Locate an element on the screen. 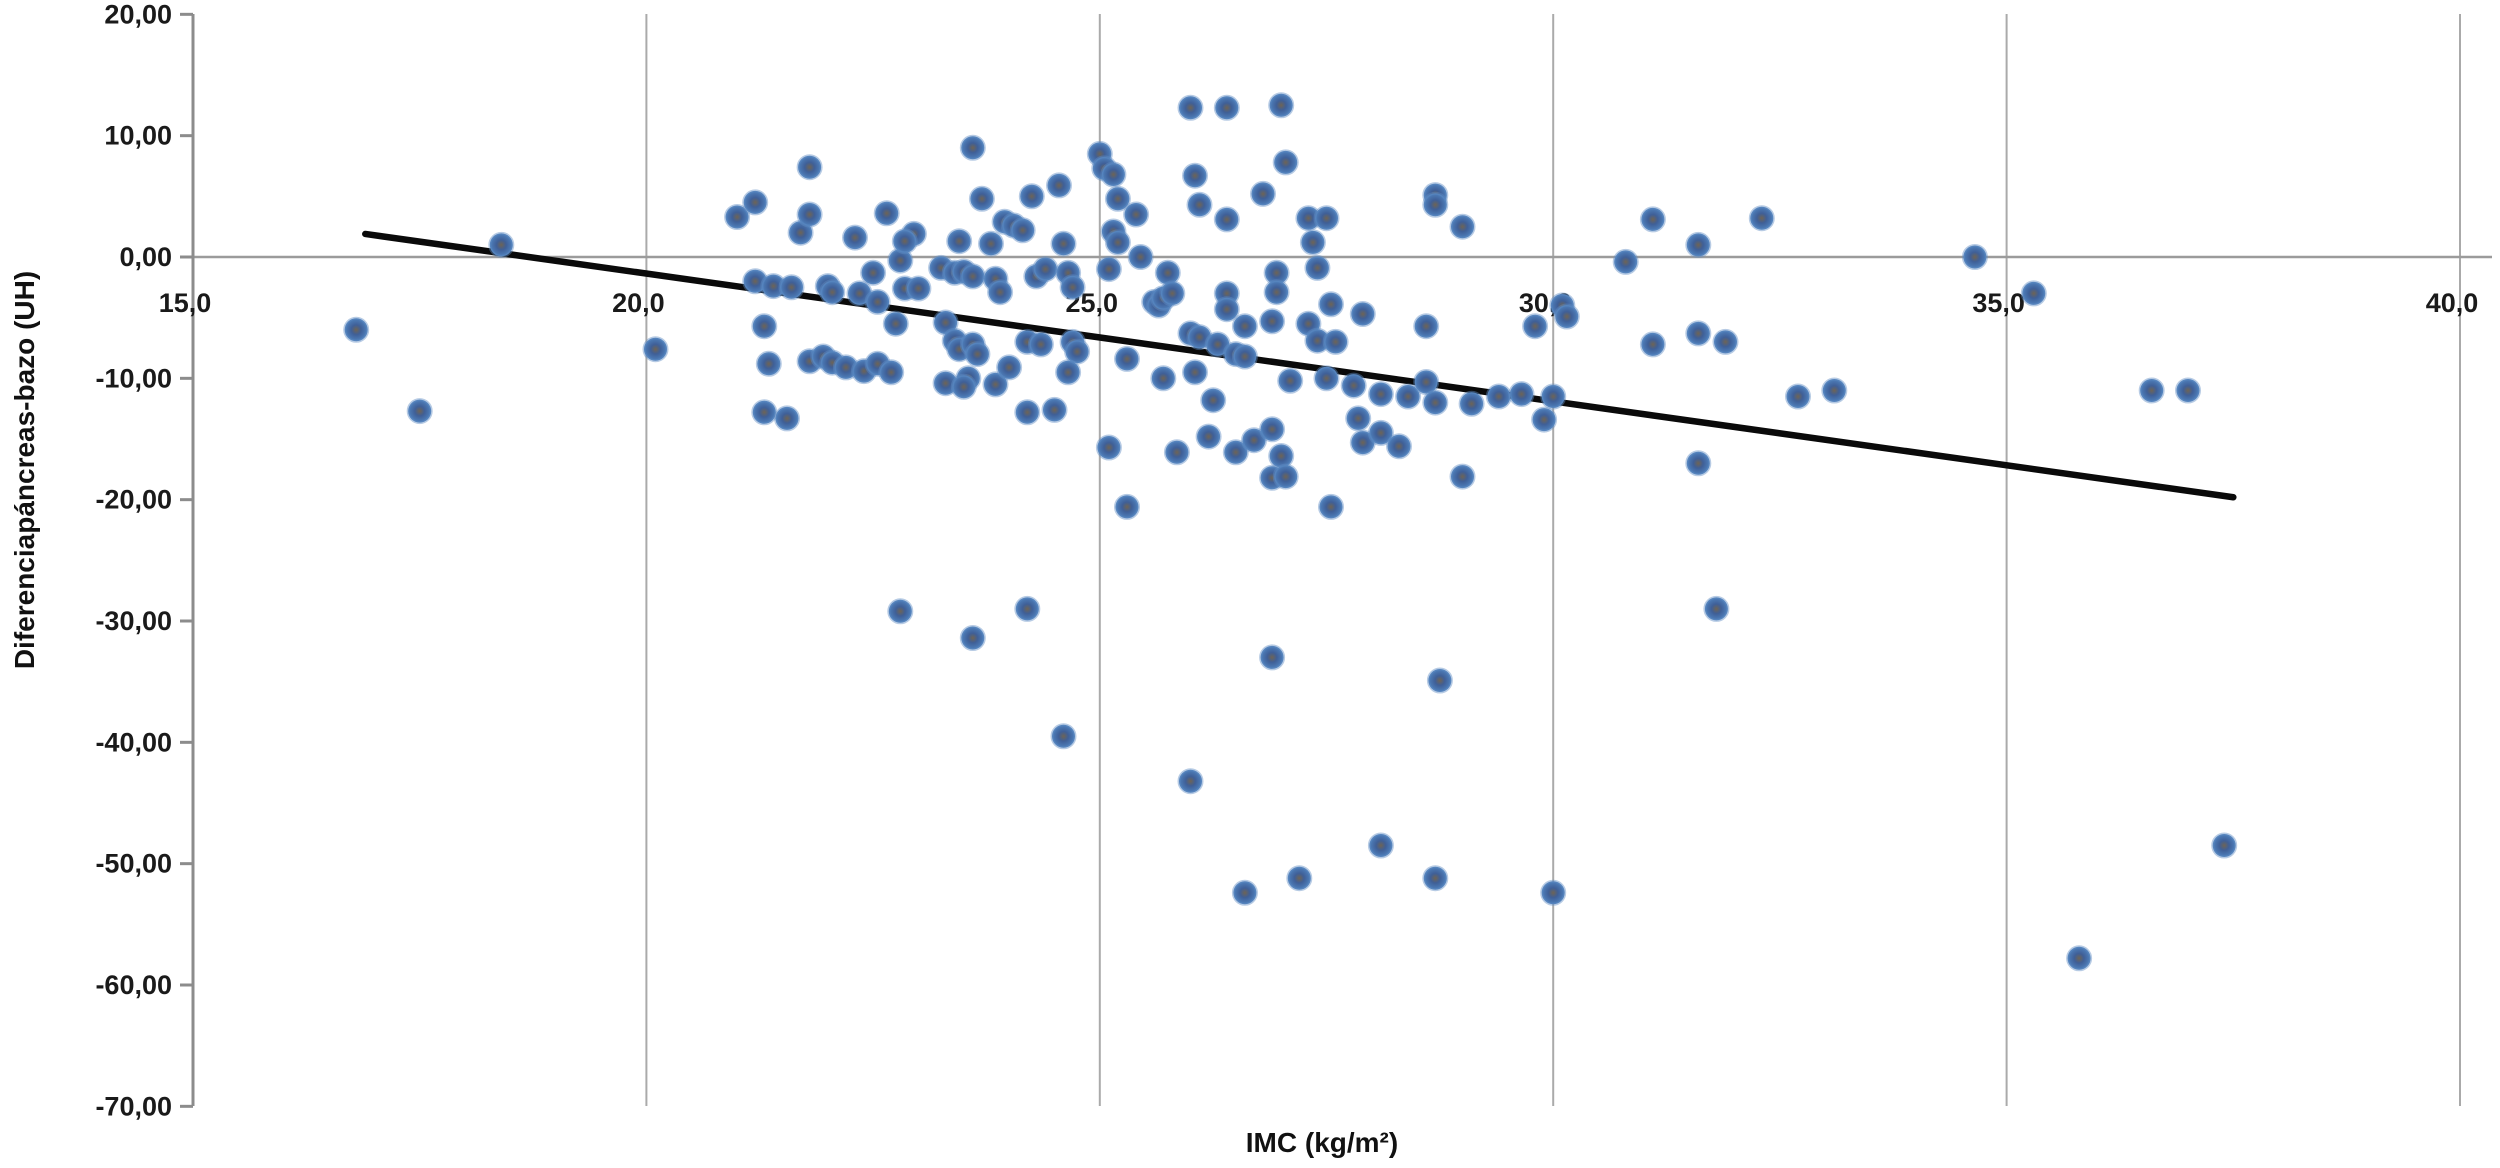  y-axis-tick-marks is located at coordinates (186, 560).